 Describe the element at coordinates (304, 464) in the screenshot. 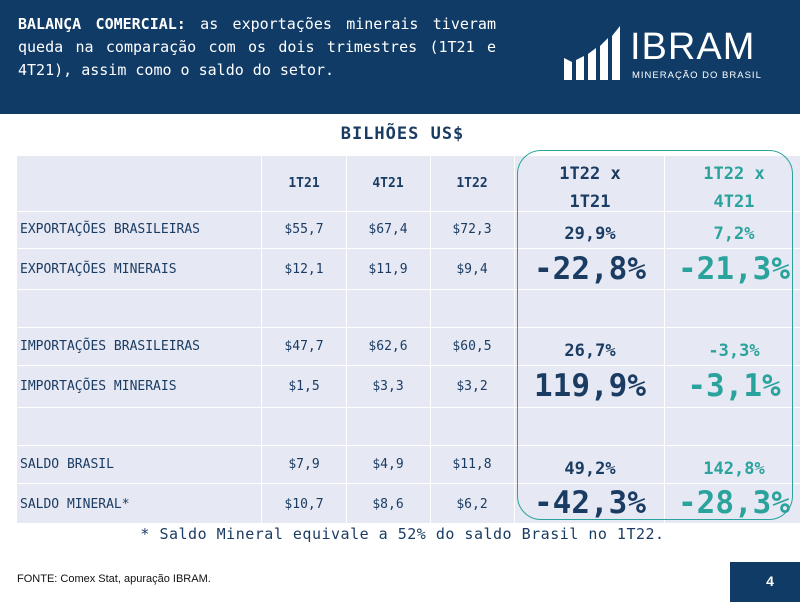

I see `value-1t21: $7,9` at that location.